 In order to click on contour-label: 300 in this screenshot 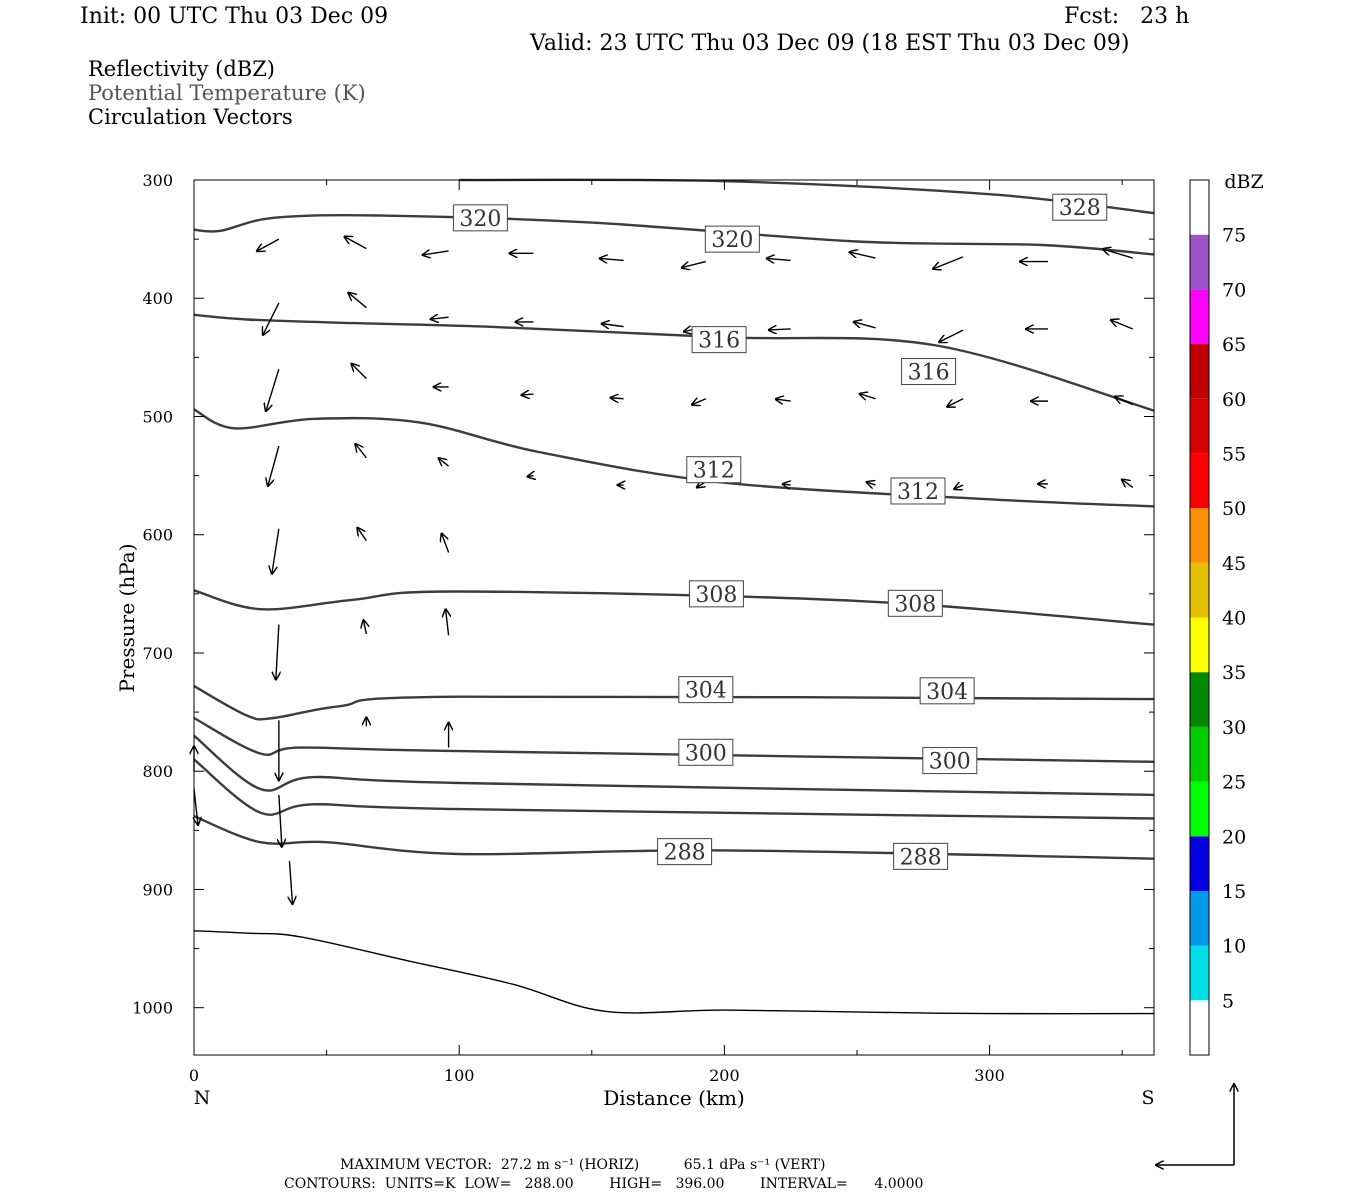, I will do `click(706, 752)`.